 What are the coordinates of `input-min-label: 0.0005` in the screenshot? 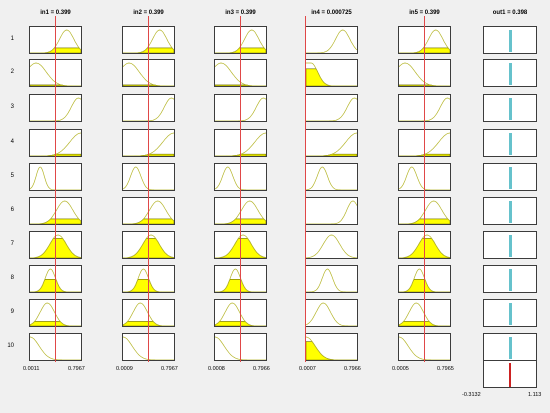 It's located at (400, 369).